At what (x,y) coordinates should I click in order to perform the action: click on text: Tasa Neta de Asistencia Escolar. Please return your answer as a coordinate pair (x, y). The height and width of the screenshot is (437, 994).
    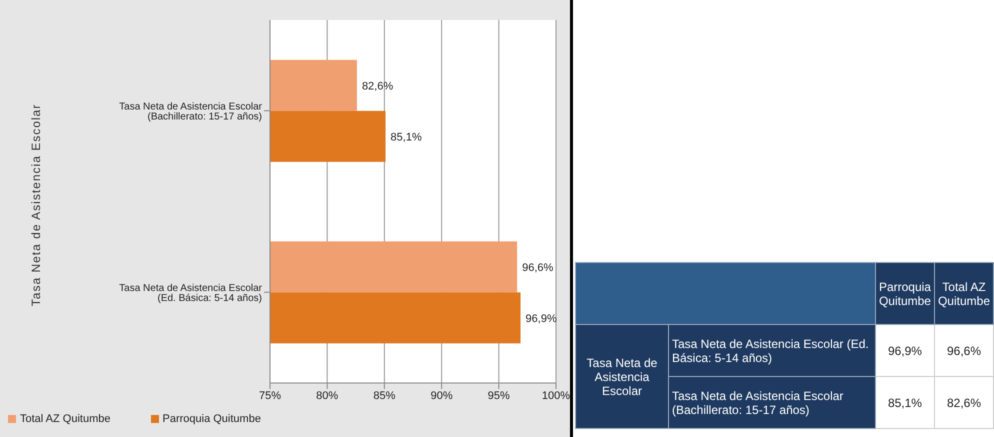
    Looking at the image, I should click on (622, 376).